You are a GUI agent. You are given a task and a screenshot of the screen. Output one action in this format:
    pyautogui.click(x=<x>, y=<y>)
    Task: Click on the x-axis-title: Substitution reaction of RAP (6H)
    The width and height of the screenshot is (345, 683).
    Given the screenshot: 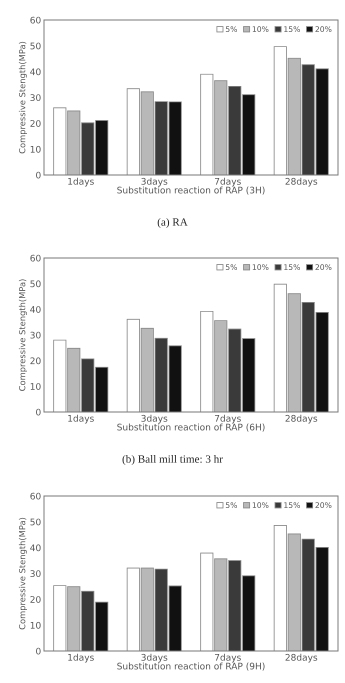 What is the action you would take?
    pyautogui.click(x=191, y=428)
    